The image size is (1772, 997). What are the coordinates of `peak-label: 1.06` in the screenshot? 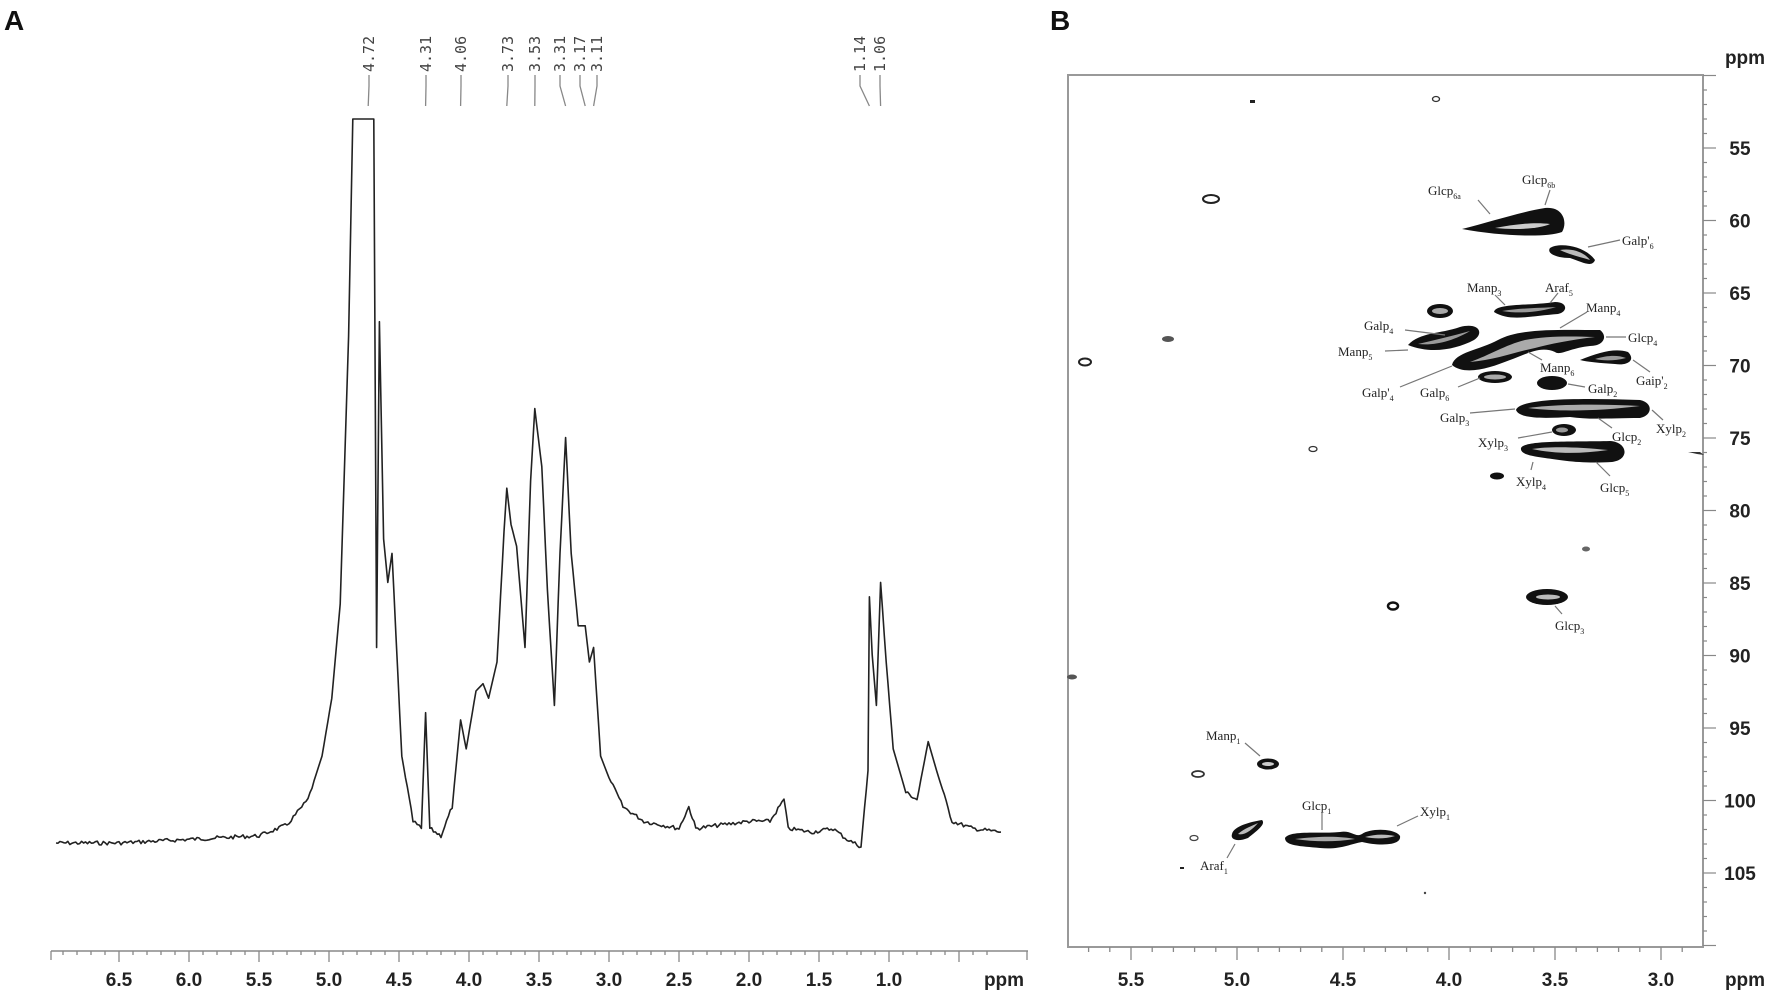 It's located at (880, 54).